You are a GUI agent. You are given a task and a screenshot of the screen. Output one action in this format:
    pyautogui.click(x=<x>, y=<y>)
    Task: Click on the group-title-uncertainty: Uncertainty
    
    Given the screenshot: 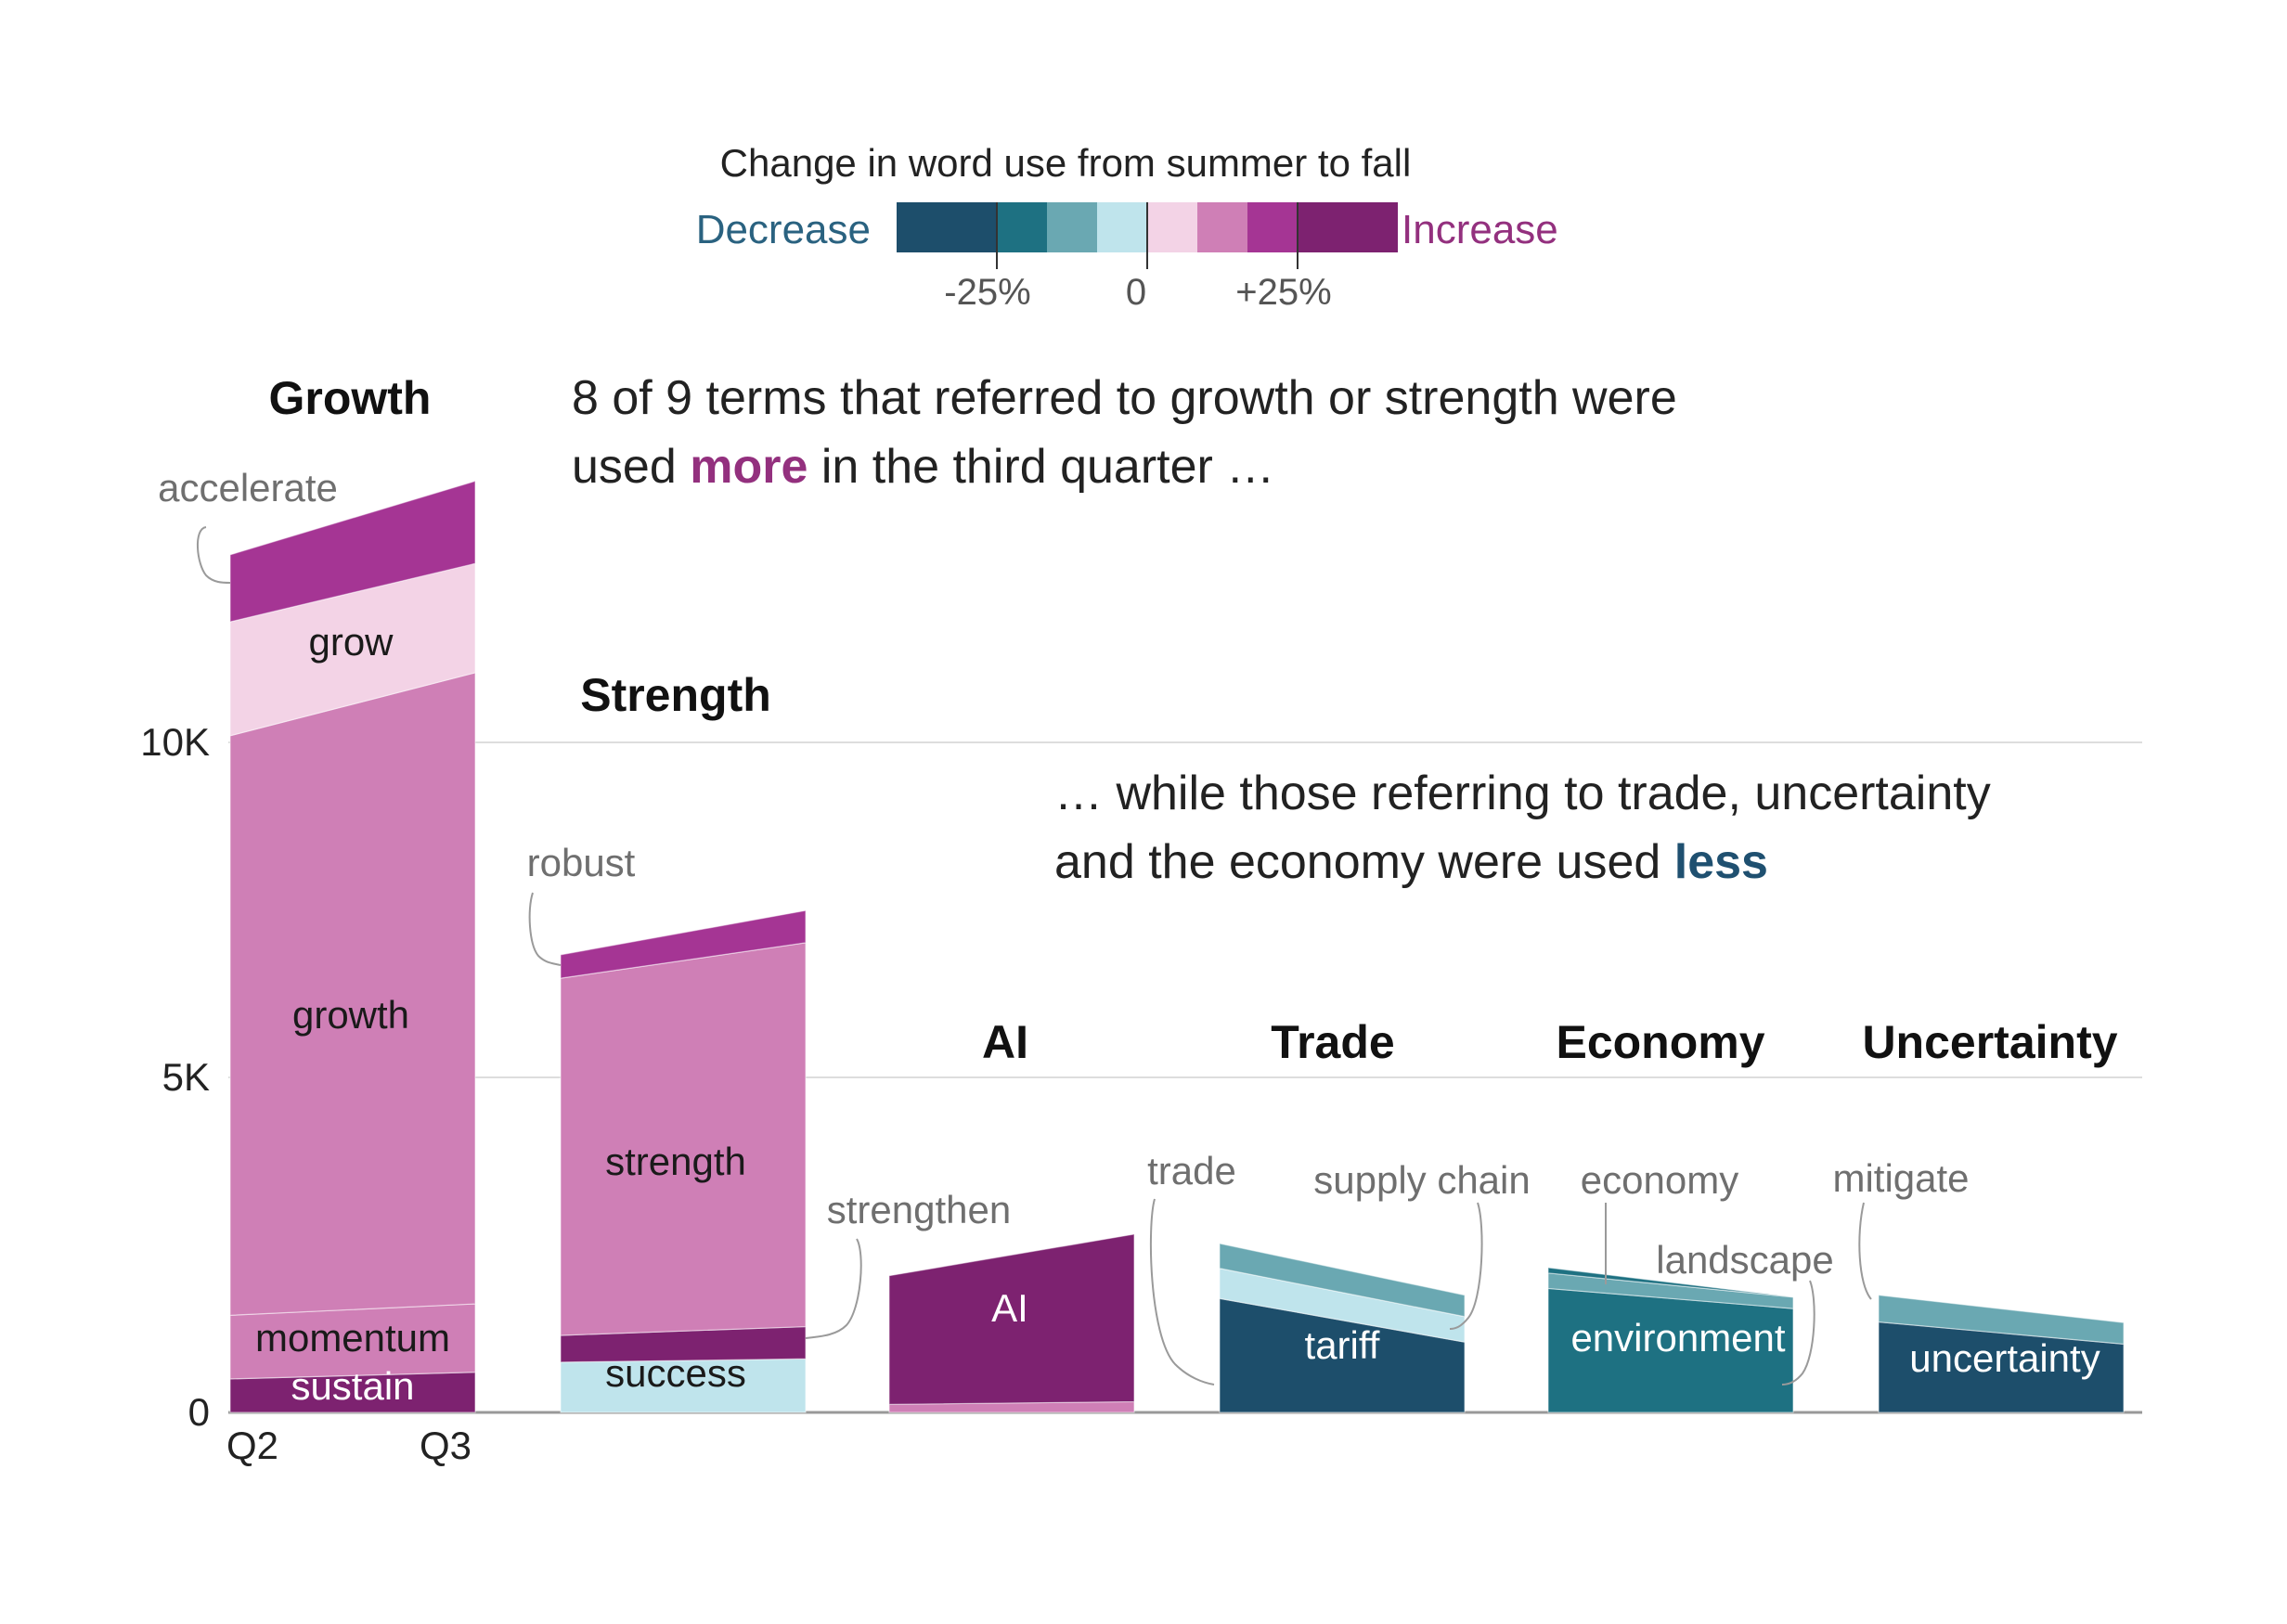 What is the action you would take?
    pyautogui.click(x=1989, y=1042)
    